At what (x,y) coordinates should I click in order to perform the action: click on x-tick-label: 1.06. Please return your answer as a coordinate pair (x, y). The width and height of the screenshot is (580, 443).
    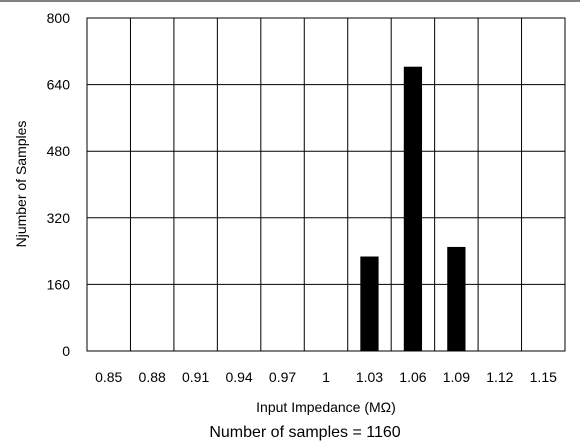
    Looking at the image, I should click on (412, 377).